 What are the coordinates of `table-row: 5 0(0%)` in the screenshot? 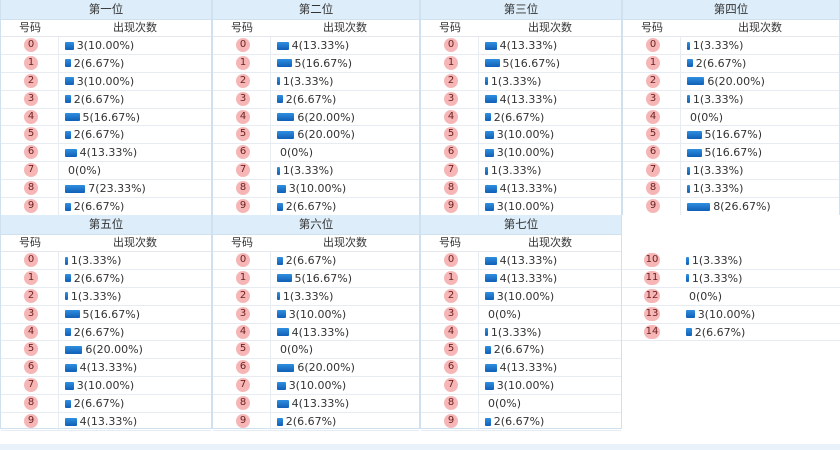 It's located at (316, 350).